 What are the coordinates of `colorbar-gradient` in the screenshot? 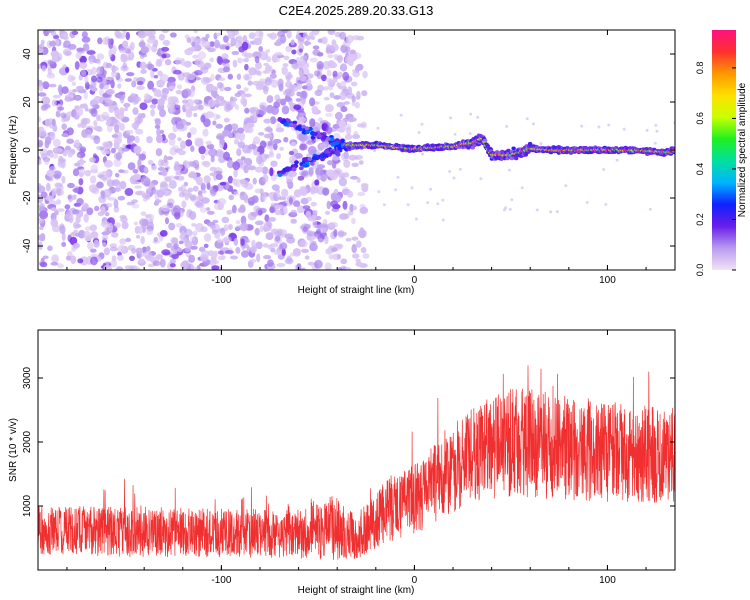 It's located at (724, 150).